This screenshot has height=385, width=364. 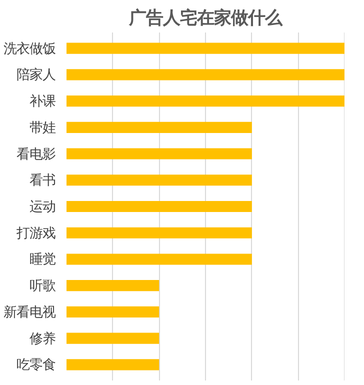 I want to click on y-tick-label: 补课, so click(x=43, y=101).